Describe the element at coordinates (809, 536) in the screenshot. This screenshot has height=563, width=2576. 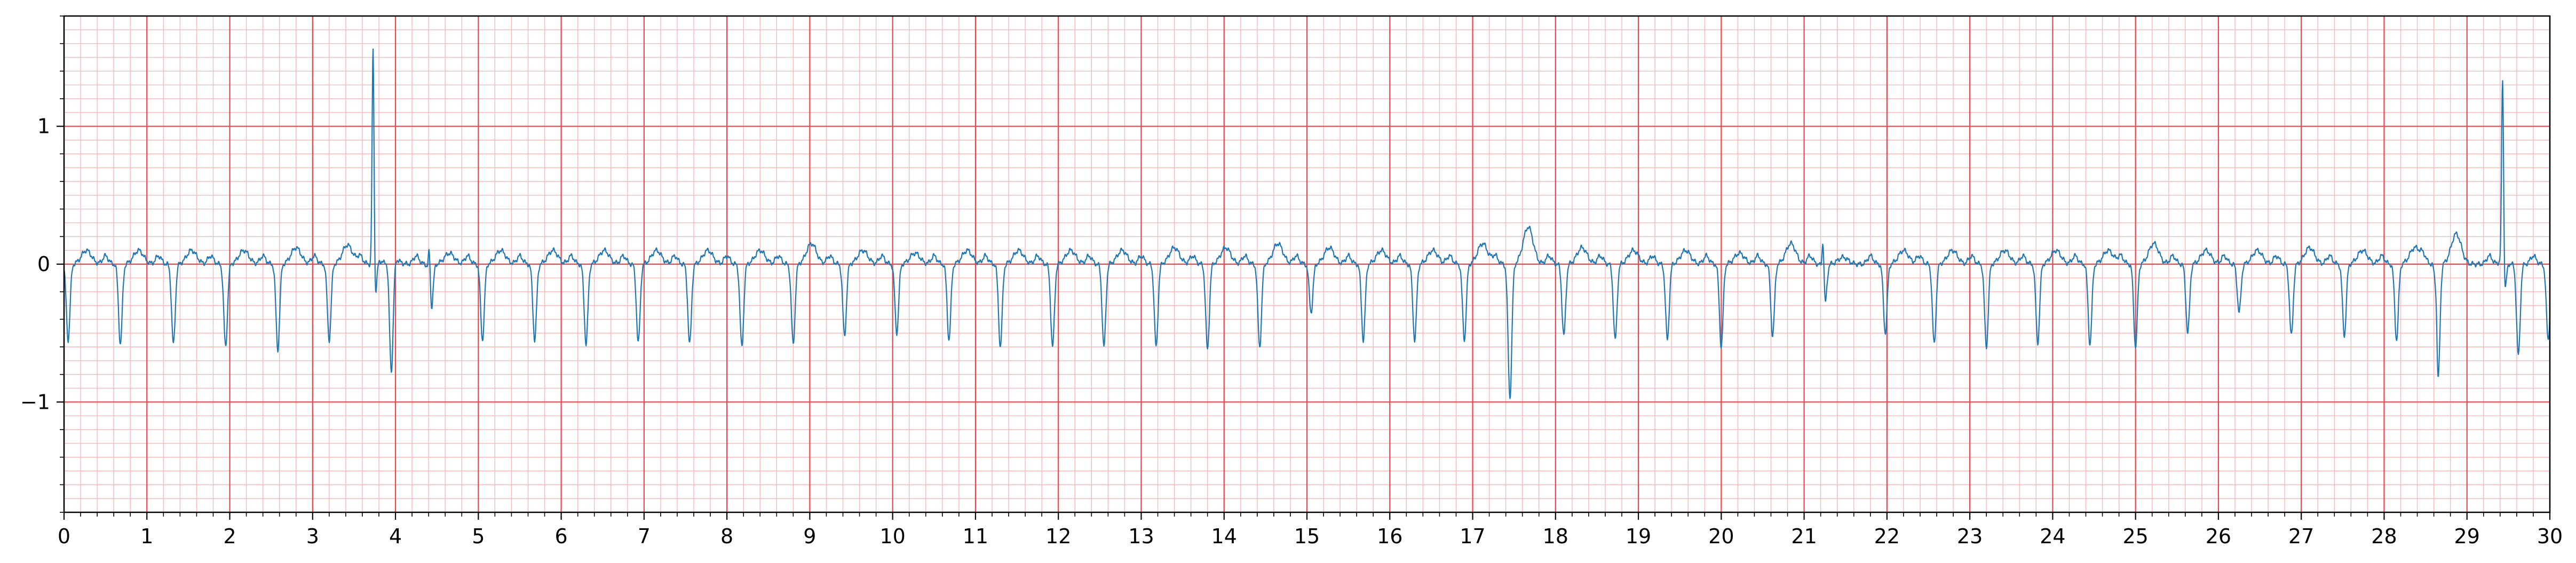
I see `x-tick-label: 9` at that location.